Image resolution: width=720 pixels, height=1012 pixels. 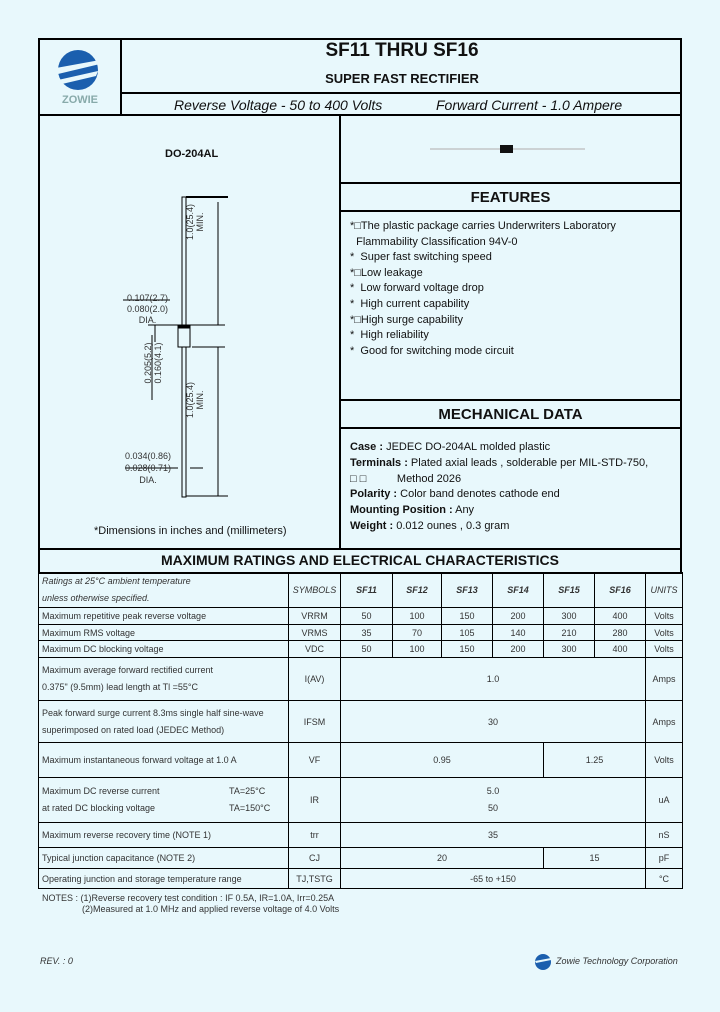 What do you see at coordinates (374, 494) in the screenshot?
I see `mech-label: Polarity :` at bounding box center [374, 494].